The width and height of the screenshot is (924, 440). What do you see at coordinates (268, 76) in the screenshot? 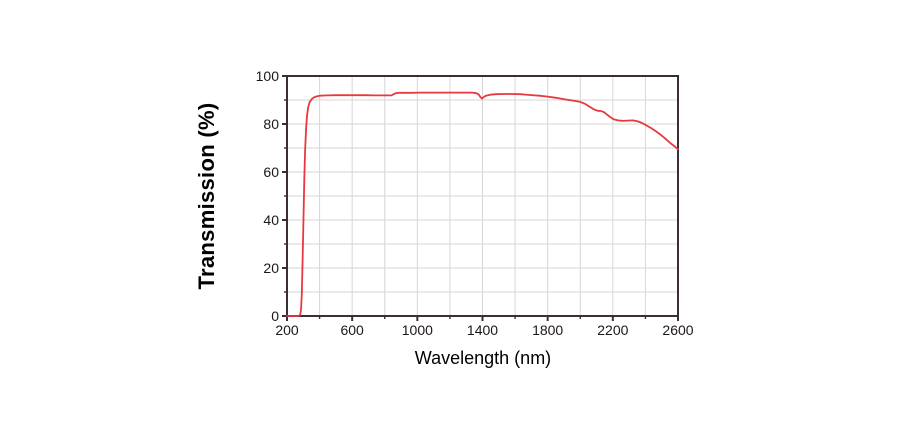
I see `y-tick-label: 100` at bounding box center [268, 76].